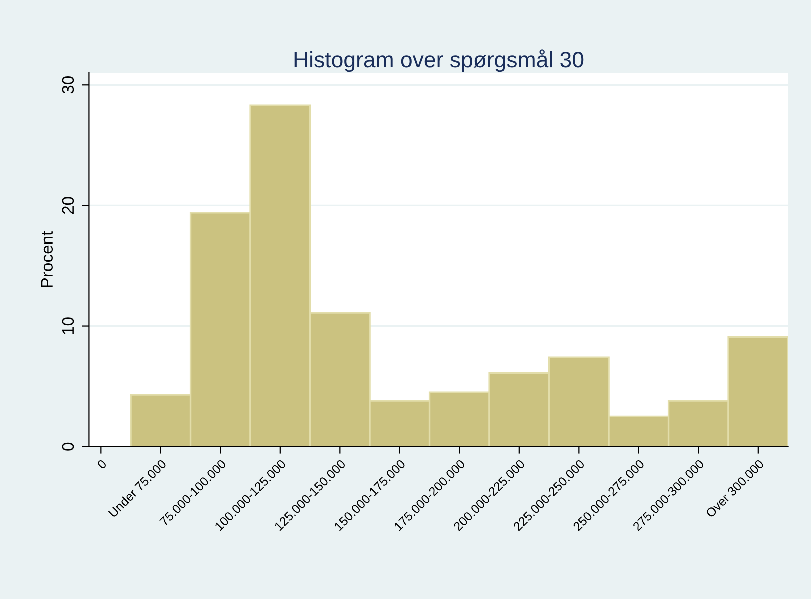 The image size is (811, 599). I want to click on y-tick-label: 20, so click(68, 205).